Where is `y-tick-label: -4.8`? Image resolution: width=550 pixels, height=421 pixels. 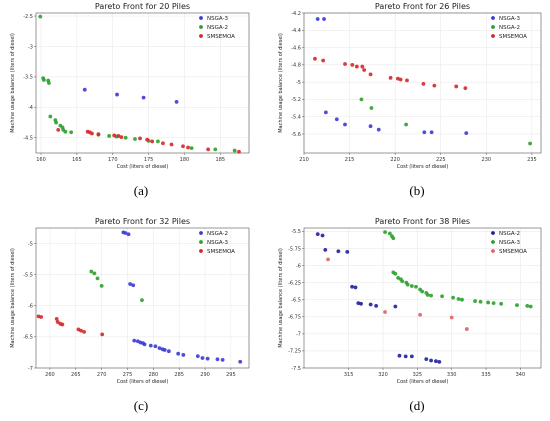
y-tick-label: -4.8 is located at coordinates (296, 66).